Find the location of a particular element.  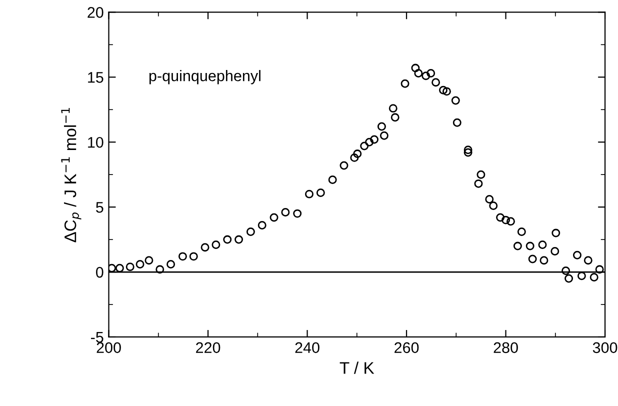

x-tick-label: 300 is located at coordinates (605, 348).